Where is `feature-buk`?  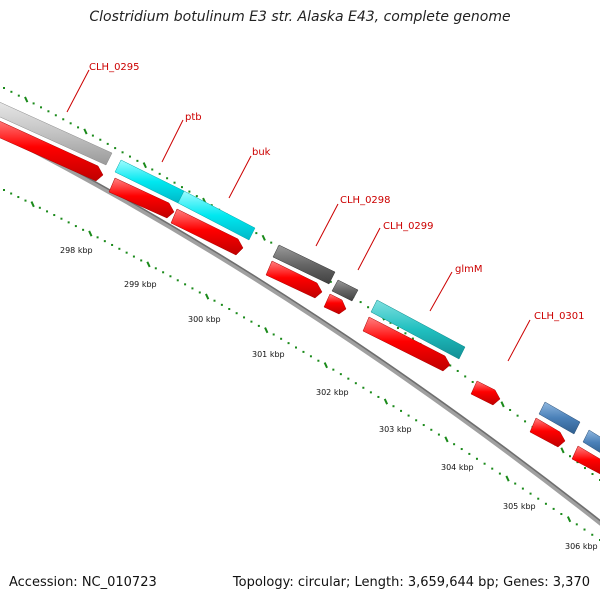
feature-buk is located at coordinates (216, 215).